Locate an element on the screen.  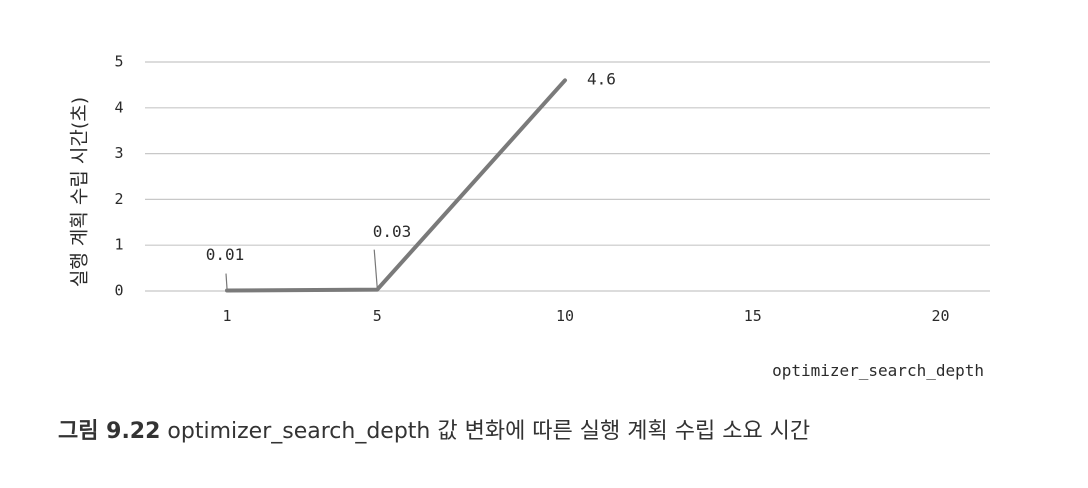
figure-number: 그림 9.22 is located at coordinates (109, 431).